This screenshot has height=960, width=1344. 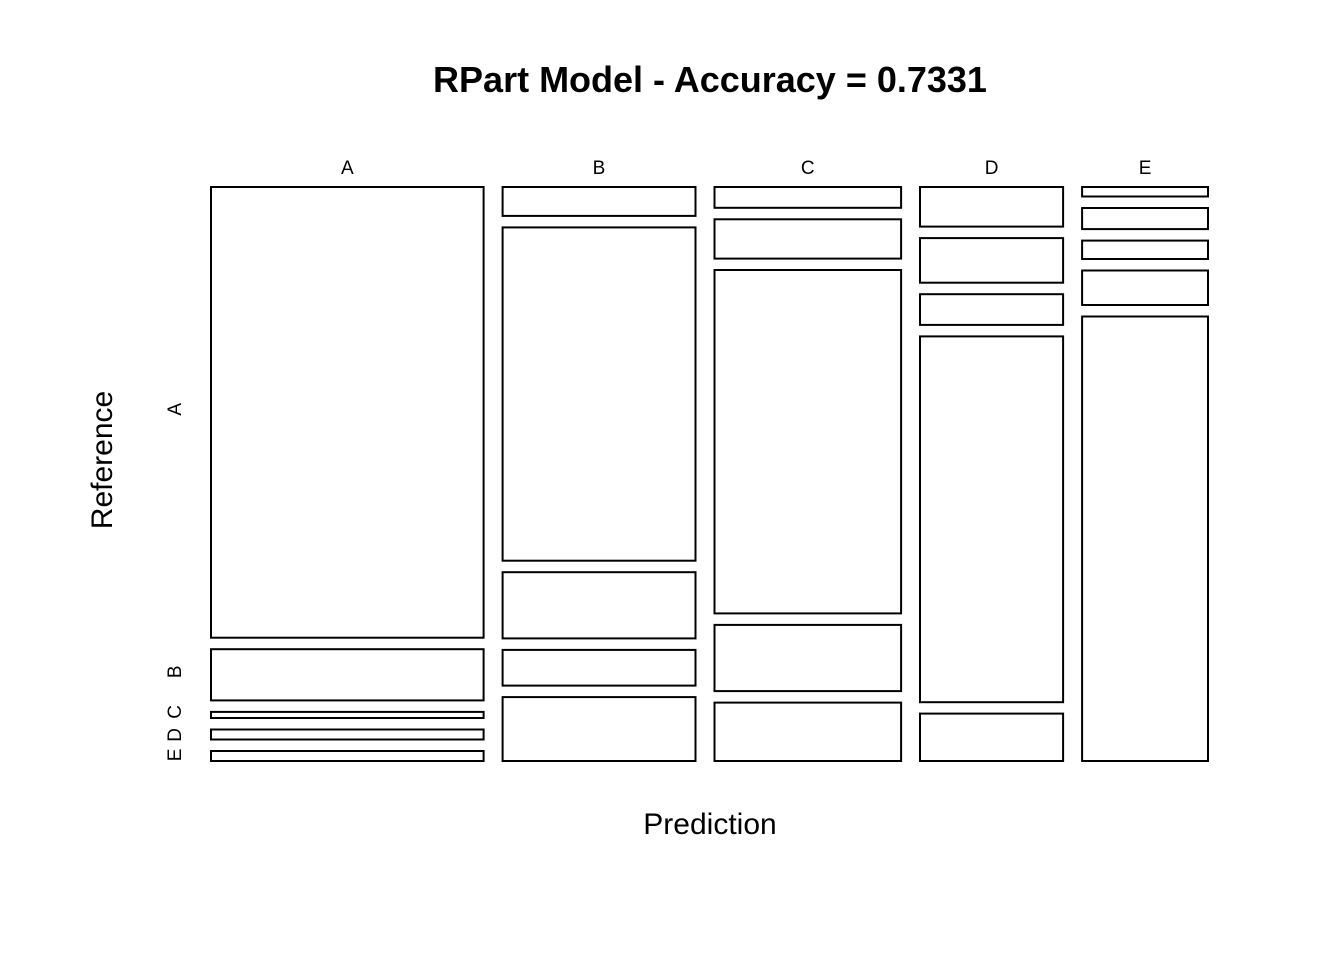 What do you see at coordinates (808, 168) in the screenshot?
I see `x-tick-label-c: C` at bounding box center [808, 168].